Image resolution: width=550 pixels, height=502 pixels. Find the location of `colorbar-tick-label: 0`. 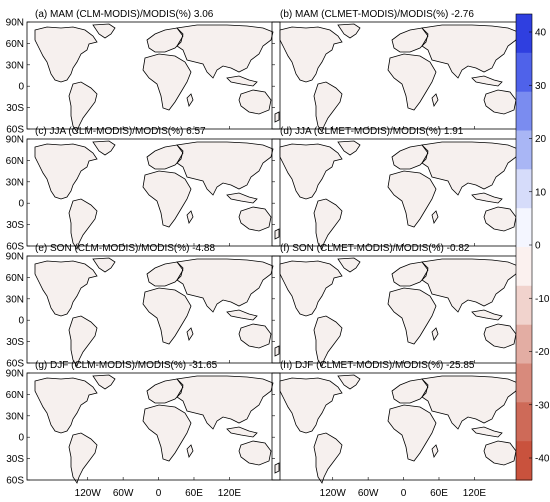

colorbar-tick-label: 0 is located at coordinates (538, 246).